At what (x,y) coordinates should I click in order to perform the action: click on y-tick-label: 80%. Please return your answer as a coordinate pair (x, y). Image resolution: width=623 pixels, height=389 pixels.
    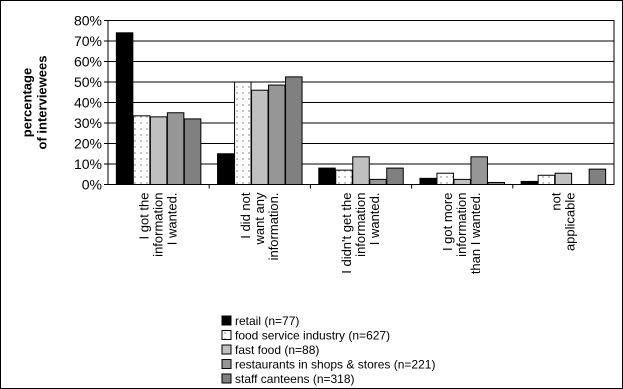
    Looking at the image, I should click on (88, 21).